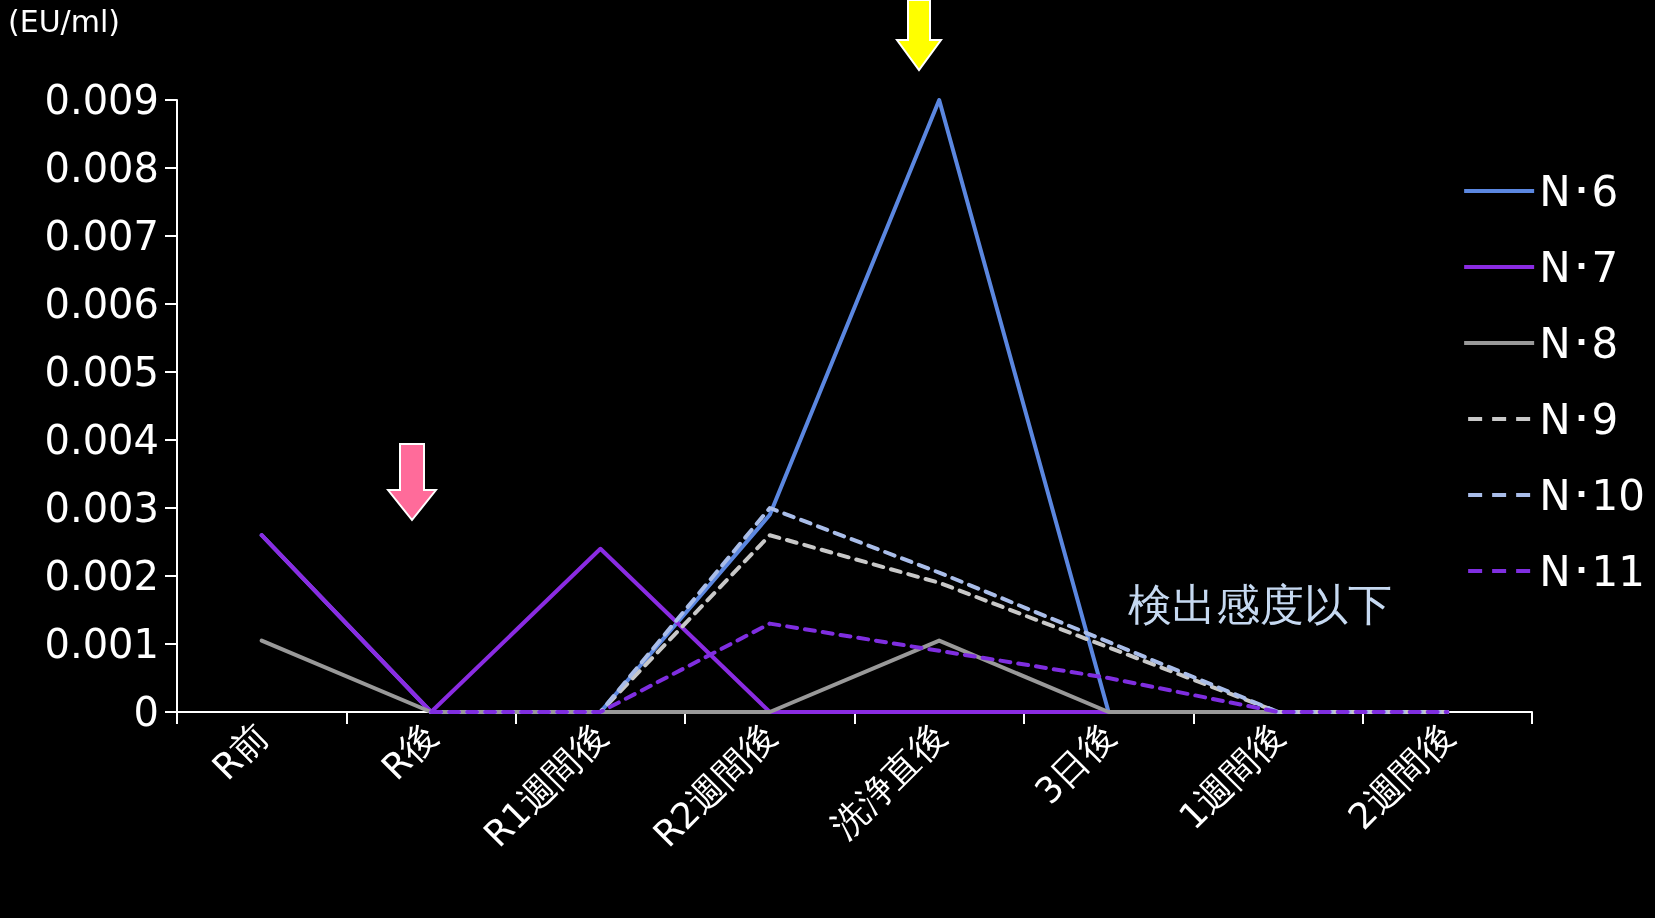 This screenshot has height=918, width=1655. I want to click on legend-label: N･7, so click(1579, 267).